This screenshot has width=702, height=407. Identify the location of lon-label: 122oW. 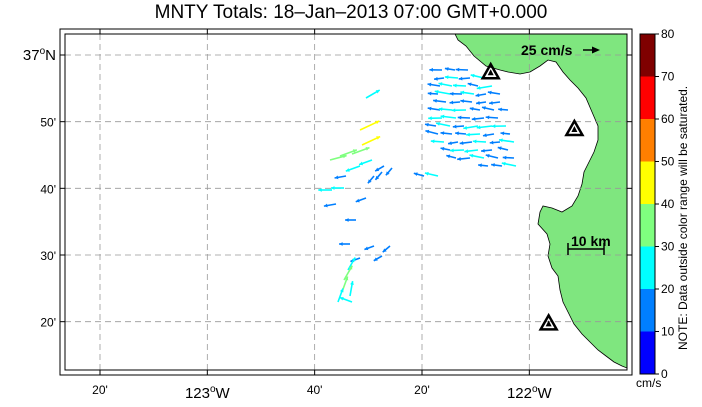
(530, 393).